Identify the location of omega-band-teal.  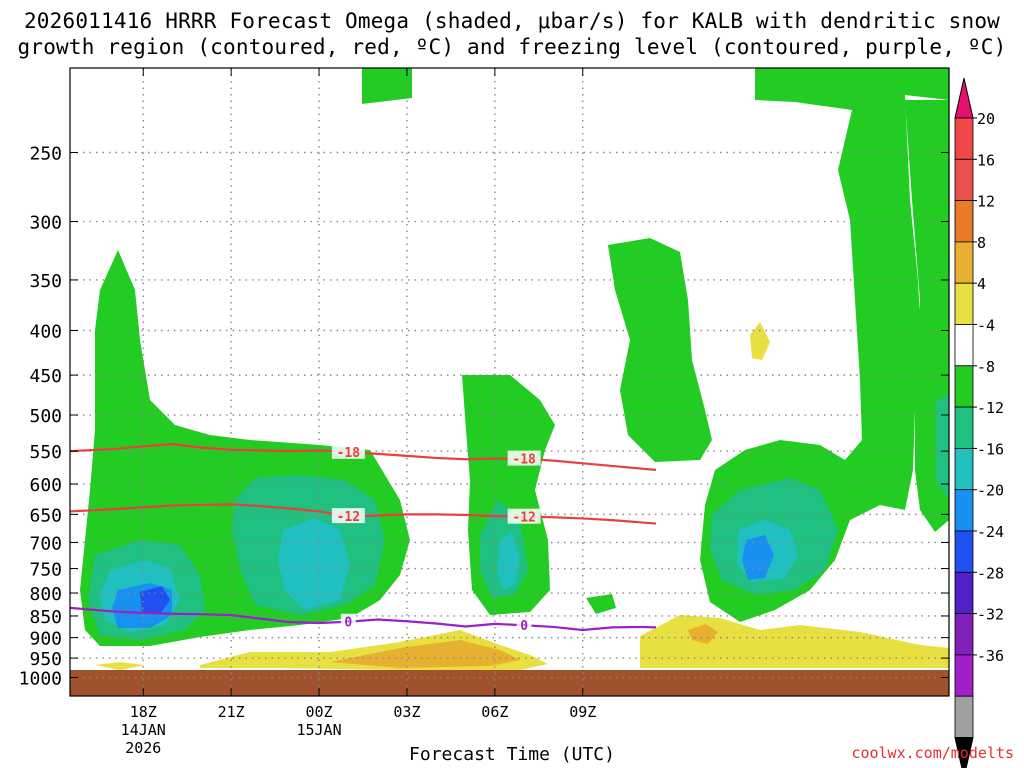
(942, 447).